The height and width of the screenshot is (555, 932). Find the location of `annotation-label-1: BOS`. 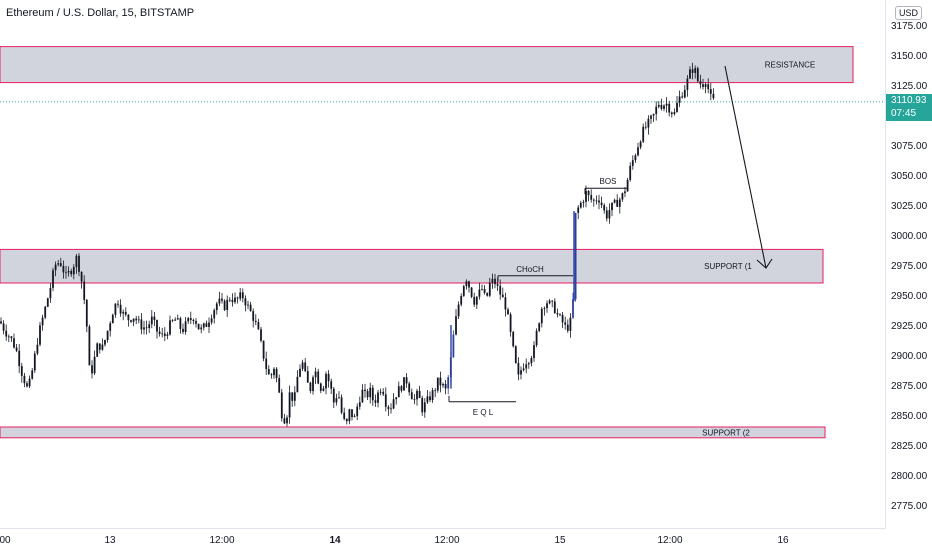

annotation-label-1: BOS is located at coordinates (608, 181).